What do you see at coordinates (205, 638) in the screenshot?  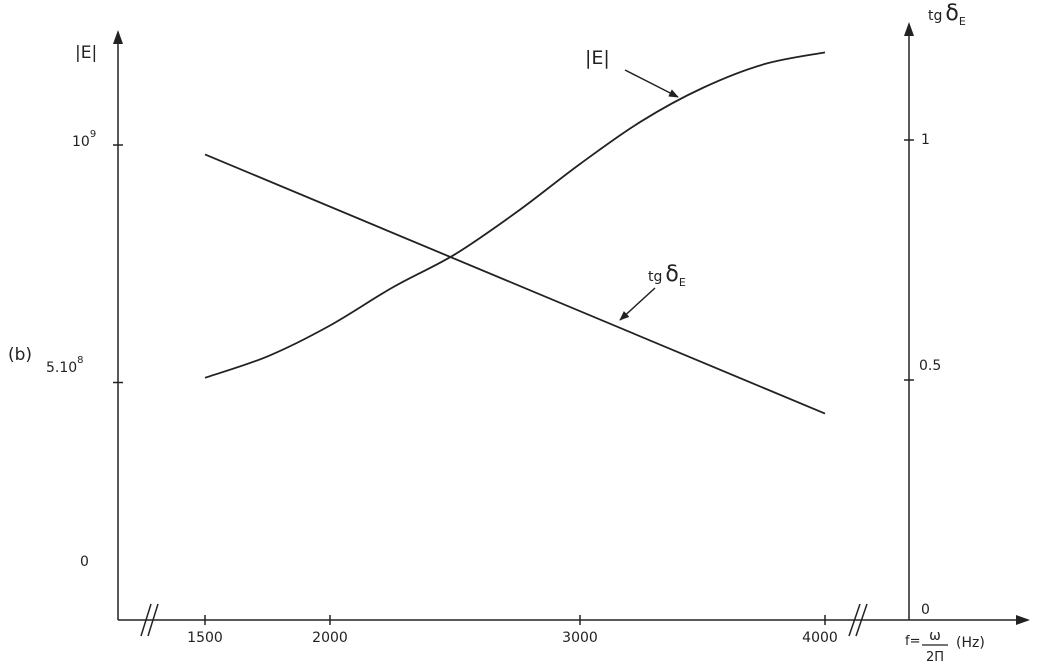 I see `x-tick-label-1500: 1500` at bounding box center [205, 638].